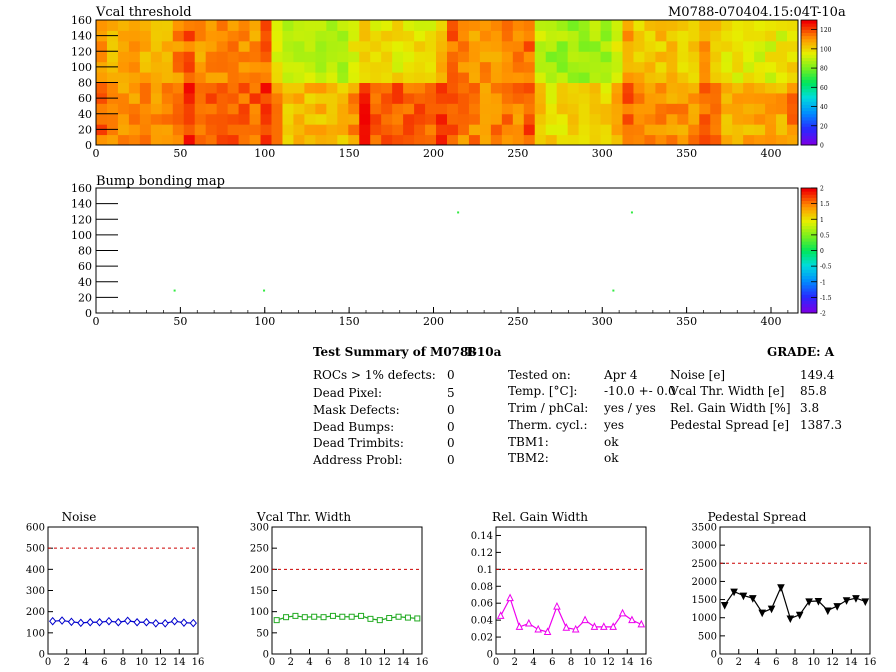  I want to click on small-ytick-label: 3000, so click(704, 546).